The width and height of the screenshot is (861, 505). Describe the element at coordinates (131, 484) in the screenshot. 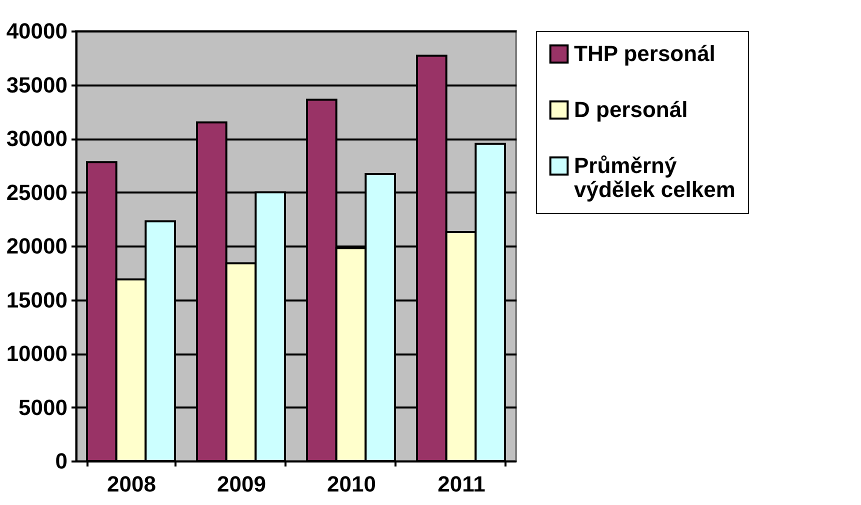

I see `x-tick-label: 2008` at that location.